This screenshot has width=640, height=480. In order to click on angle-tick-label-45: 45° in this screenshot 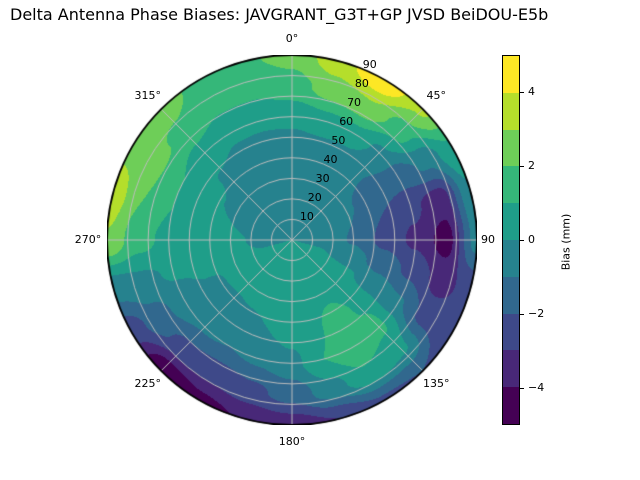, I will do `click(436, 95)`.